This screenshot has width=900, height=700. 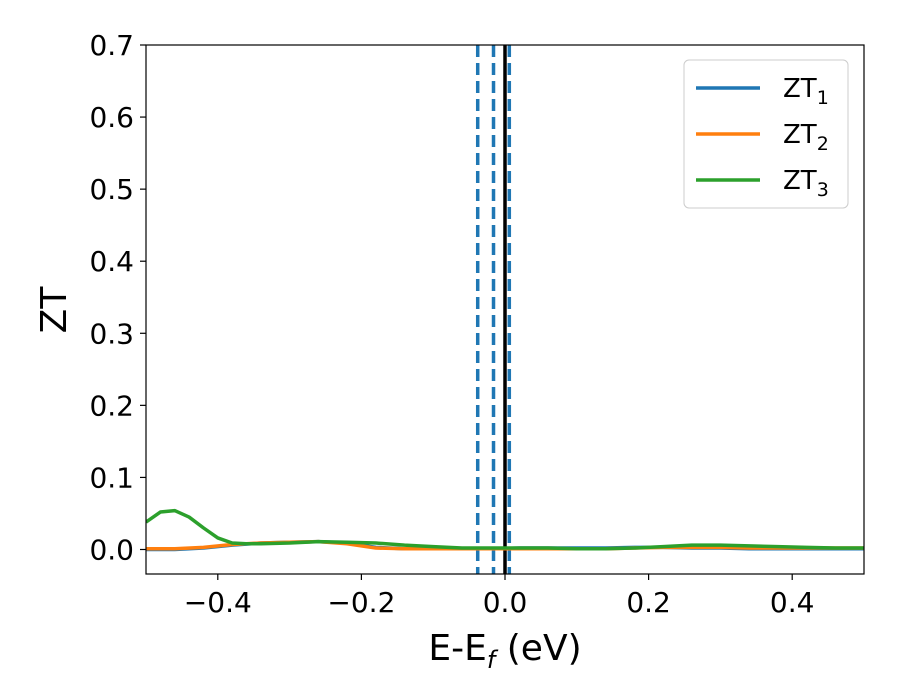 What do you see at coordinates (54, 310) in the screenshot?
I see `y-axis-title: ZT` at bounding box center [54, 310].